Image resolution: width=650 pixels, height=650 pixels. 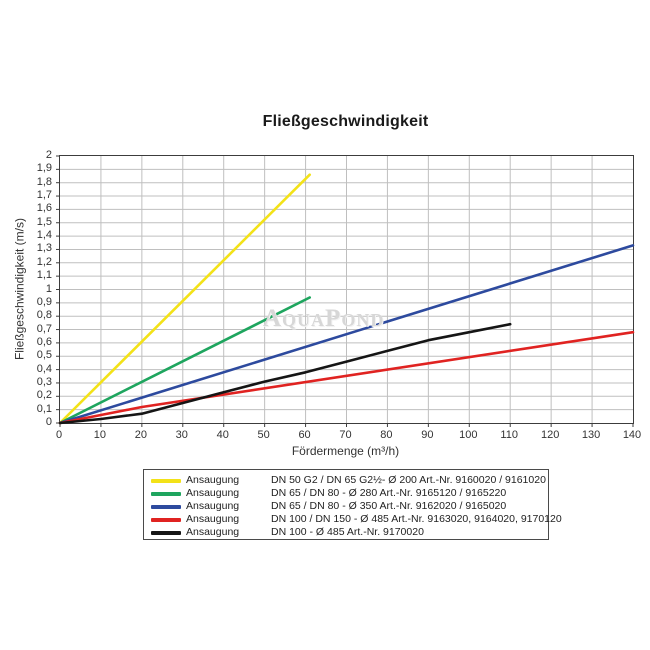 I want to click on y-tick-label: 1,1, so click(x=44, y=275).